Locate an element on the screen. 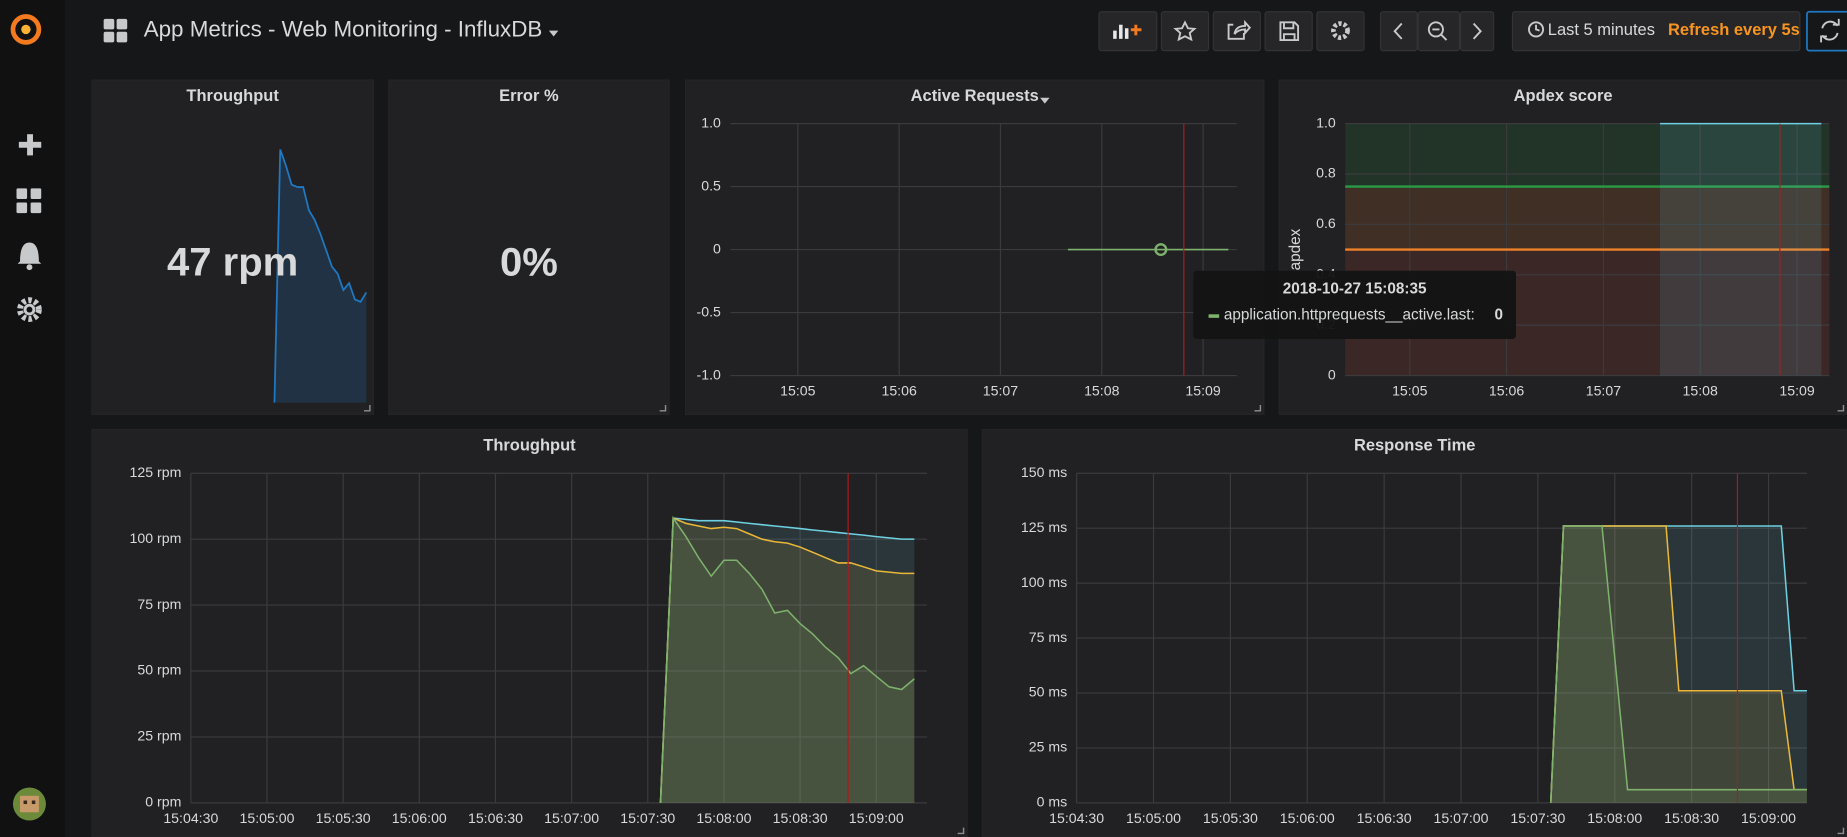 This screenshot has height=837, width=1847. user-avatar is located at coordinates (29, 804).